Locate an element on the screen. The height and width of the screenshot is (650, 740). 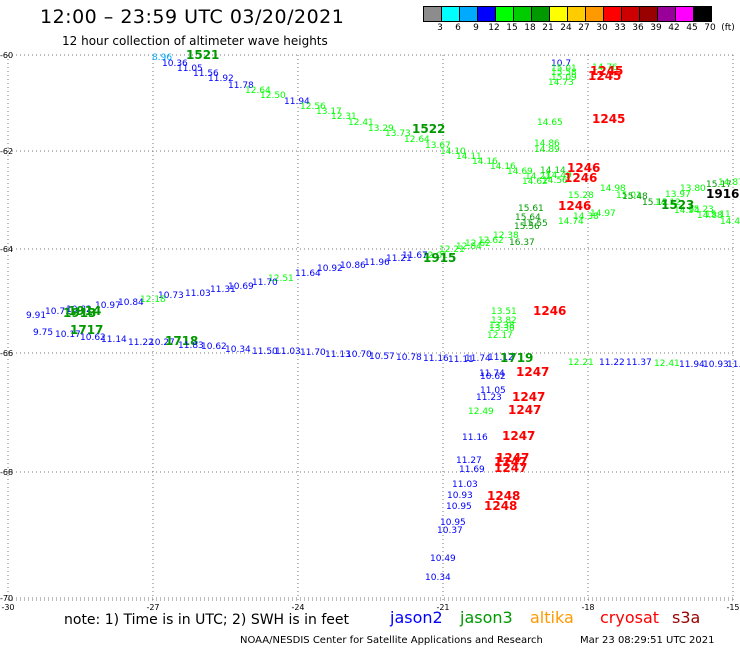
swh-value: 11.14 is located at coordinates (114, 340).